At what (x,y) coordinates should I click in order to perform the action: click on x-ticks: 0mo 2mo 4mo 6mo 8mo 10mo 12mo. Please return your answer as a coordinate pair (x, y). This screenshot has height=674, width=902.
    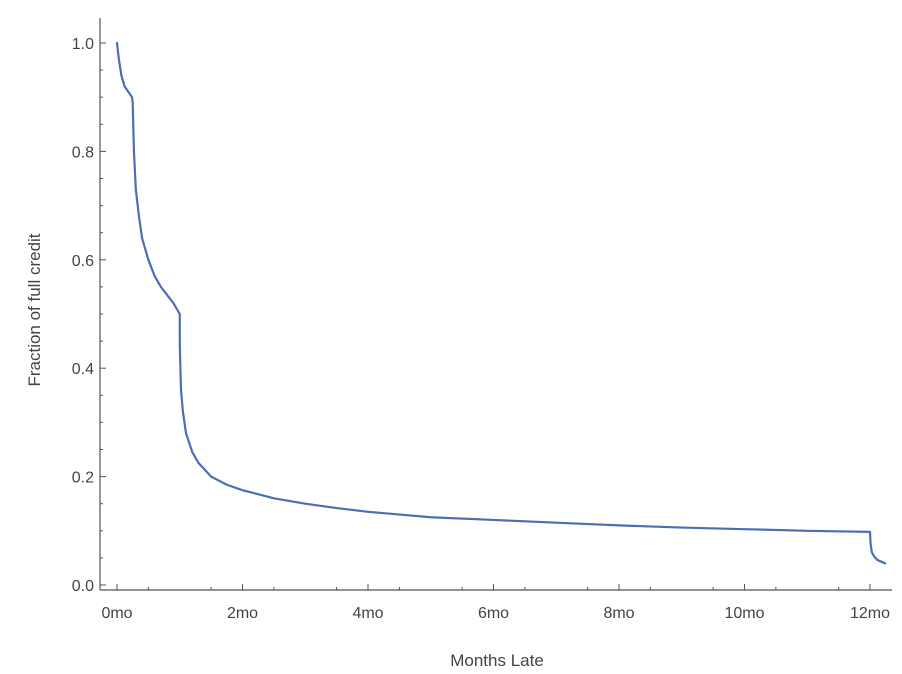
    Looking at the image, I should click on (495, 603).